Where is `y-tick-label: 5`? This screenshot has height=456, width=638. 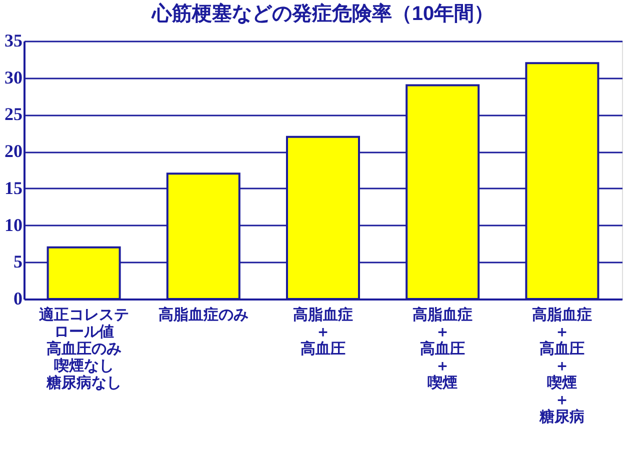 y-tick-label: 5 is located at coordinates (18, 262).